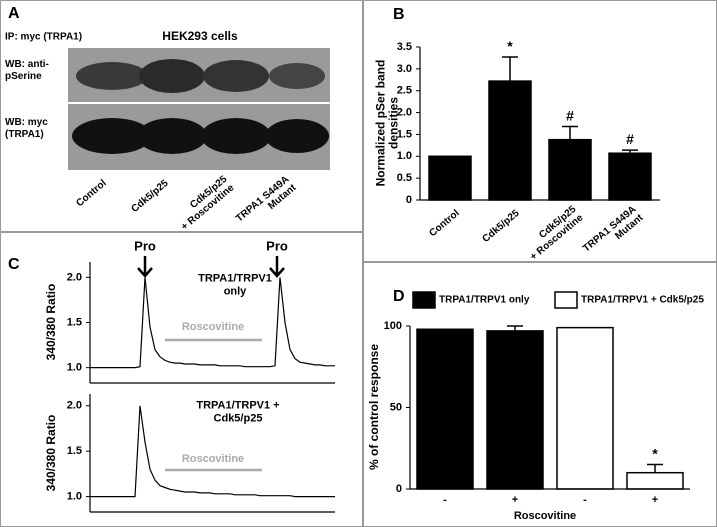 This screenshot has width=717, height=527. What do you see at coordinates (374, 407) in the screenshot?
I see `y-axis-label: % of control response` at bounding box center [374, 407].